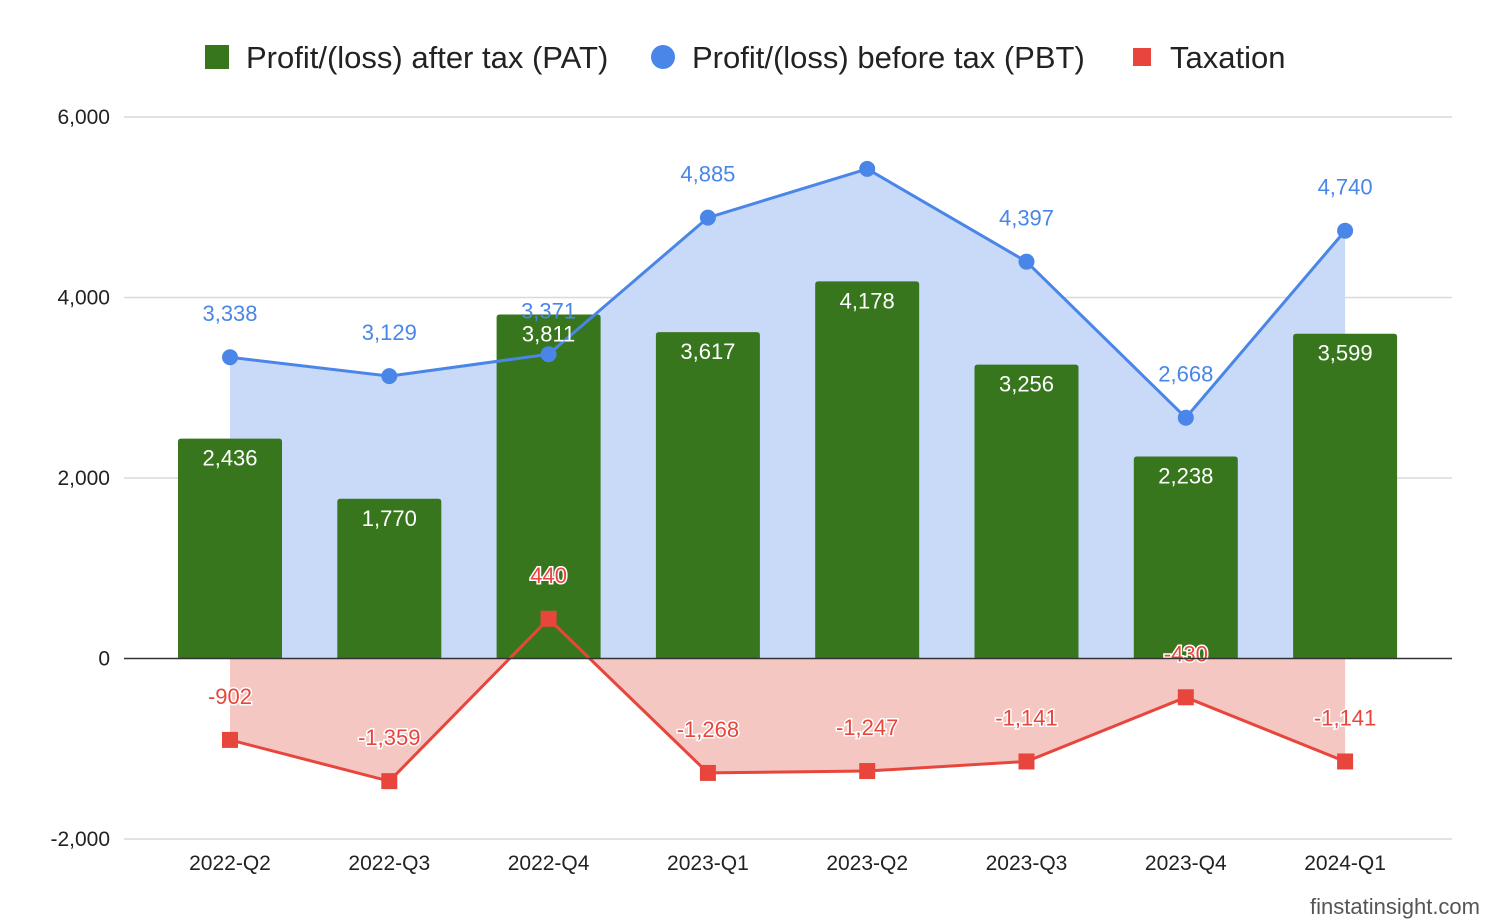 The width and height of the screenshot is (1494, 922). Describe the element at coordinates (83, 298) in the screenshot. I see `y-tick-label: 4,000` at that location.